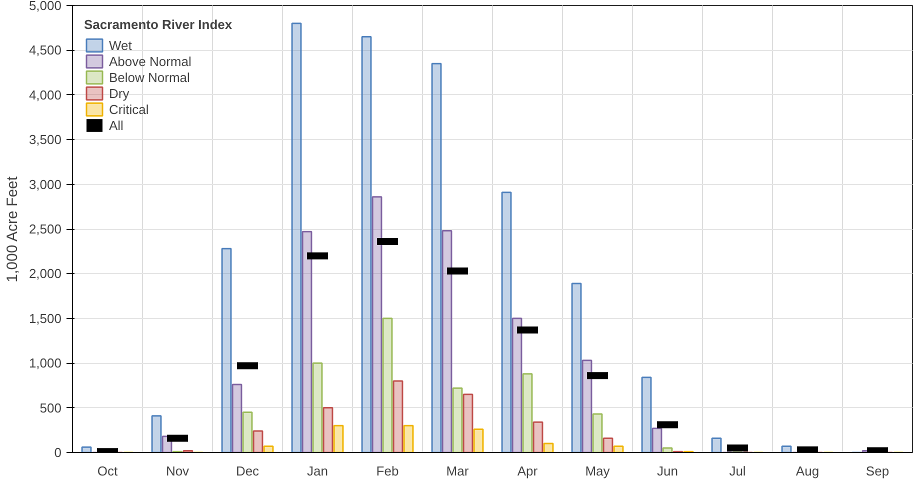  Describe the element at coordinates (158, 24) in the screenshot. I see `legend-title: Sacramento River Index` at that location.